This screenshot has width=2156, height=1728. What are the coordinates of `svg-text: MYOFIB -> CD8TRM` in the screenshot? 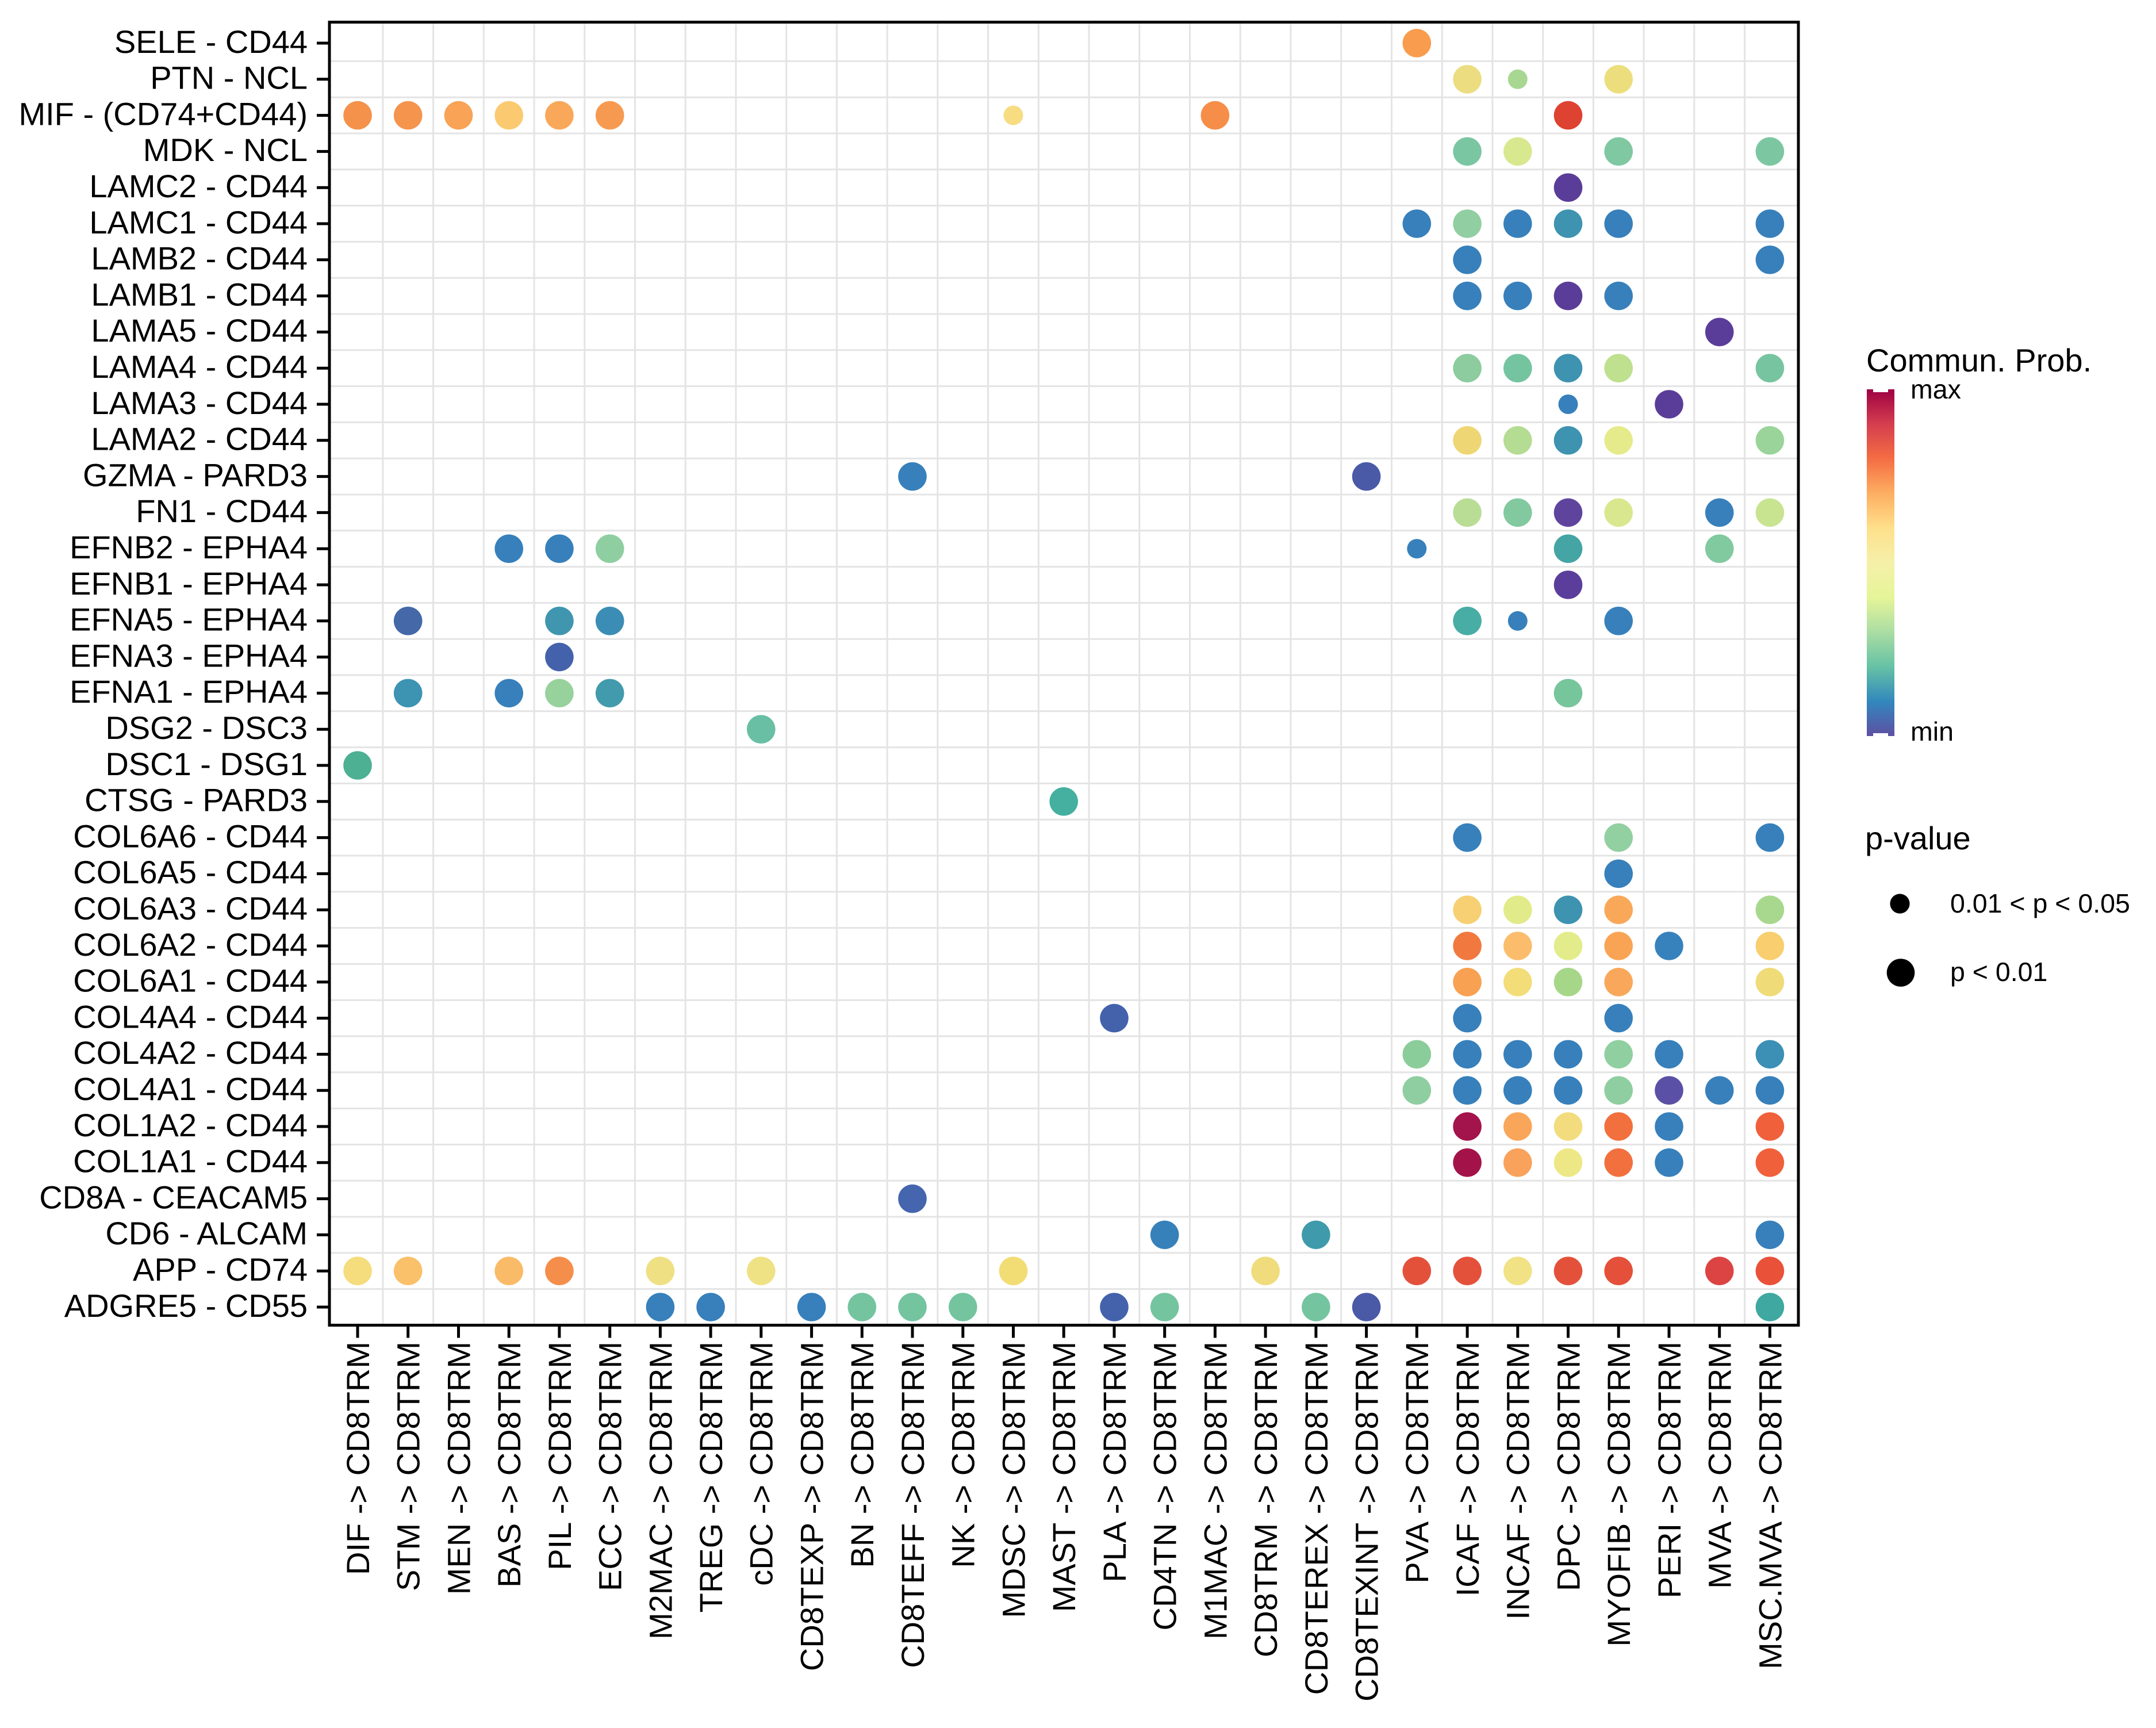 It's located at (1619, 1494).